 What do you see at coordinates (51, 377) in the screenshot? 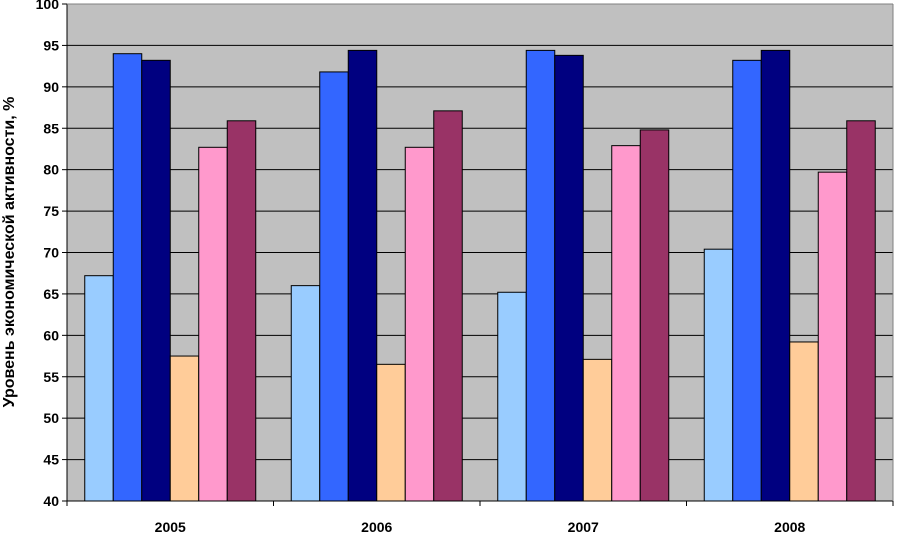
I see `y-tick-label-55: 55` at bounding box center [51, 377].